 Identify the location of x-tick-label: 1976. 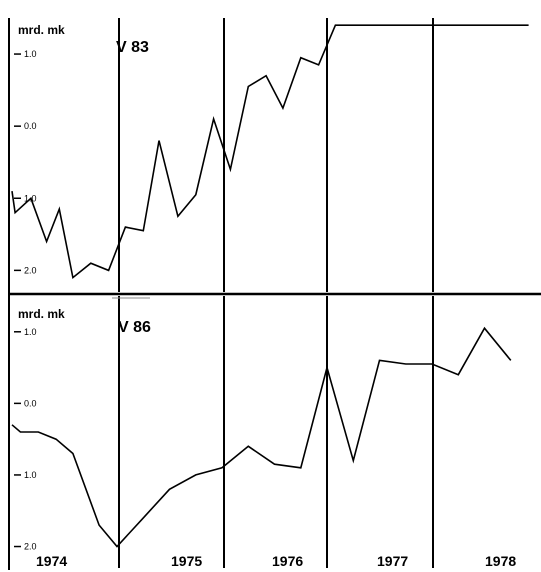
(287, 561).